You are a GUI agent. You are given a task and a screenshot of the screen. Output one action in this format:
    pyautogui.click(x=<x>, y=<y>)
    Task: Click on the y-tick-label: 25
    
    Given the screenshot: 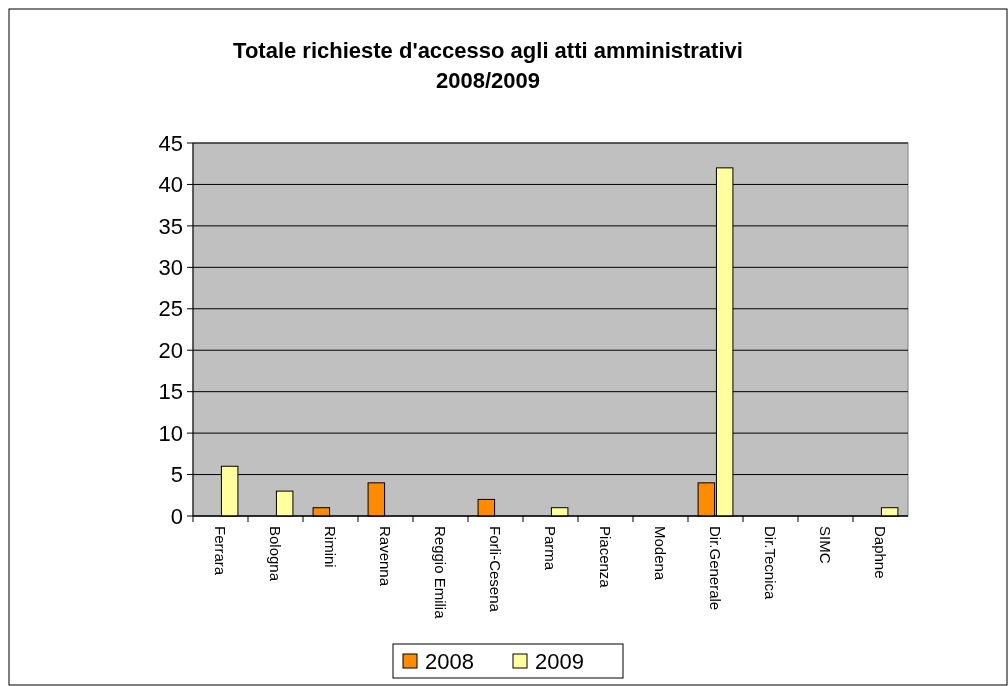 What is the action you would take?
    pyautogui.click(x=170, y=309)
    